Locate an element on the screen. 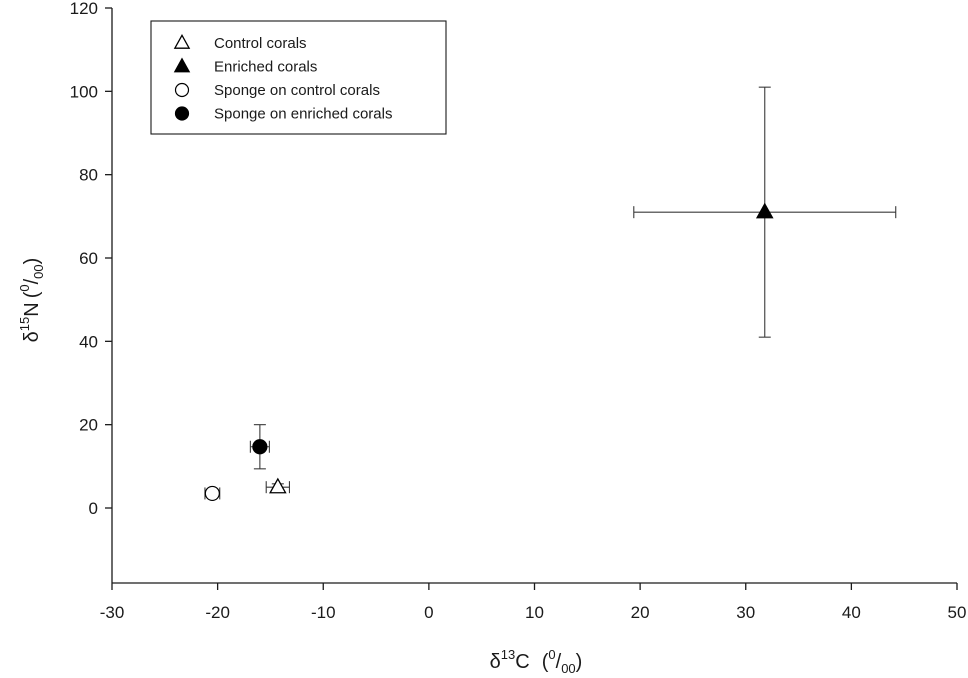 This screenshot has width=968, height=678. y-label-unit-sub: 00 is located at coordinates (38, 271).